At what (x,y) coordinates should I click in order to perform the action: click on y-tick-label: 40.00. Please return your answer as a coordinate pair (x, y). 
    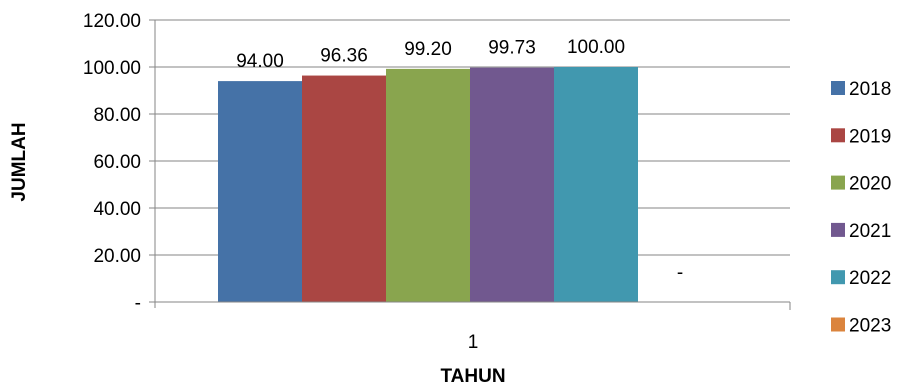
    Looking at the image, I should click on (117, 209).